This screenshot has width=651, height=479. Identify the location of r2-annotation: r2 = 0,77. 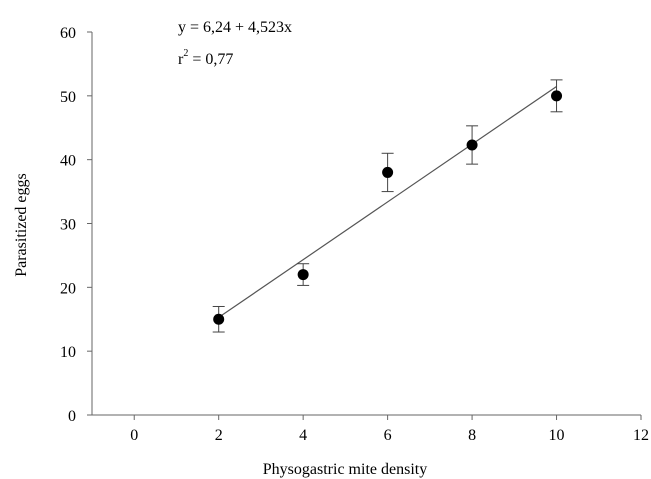
(205, 58).